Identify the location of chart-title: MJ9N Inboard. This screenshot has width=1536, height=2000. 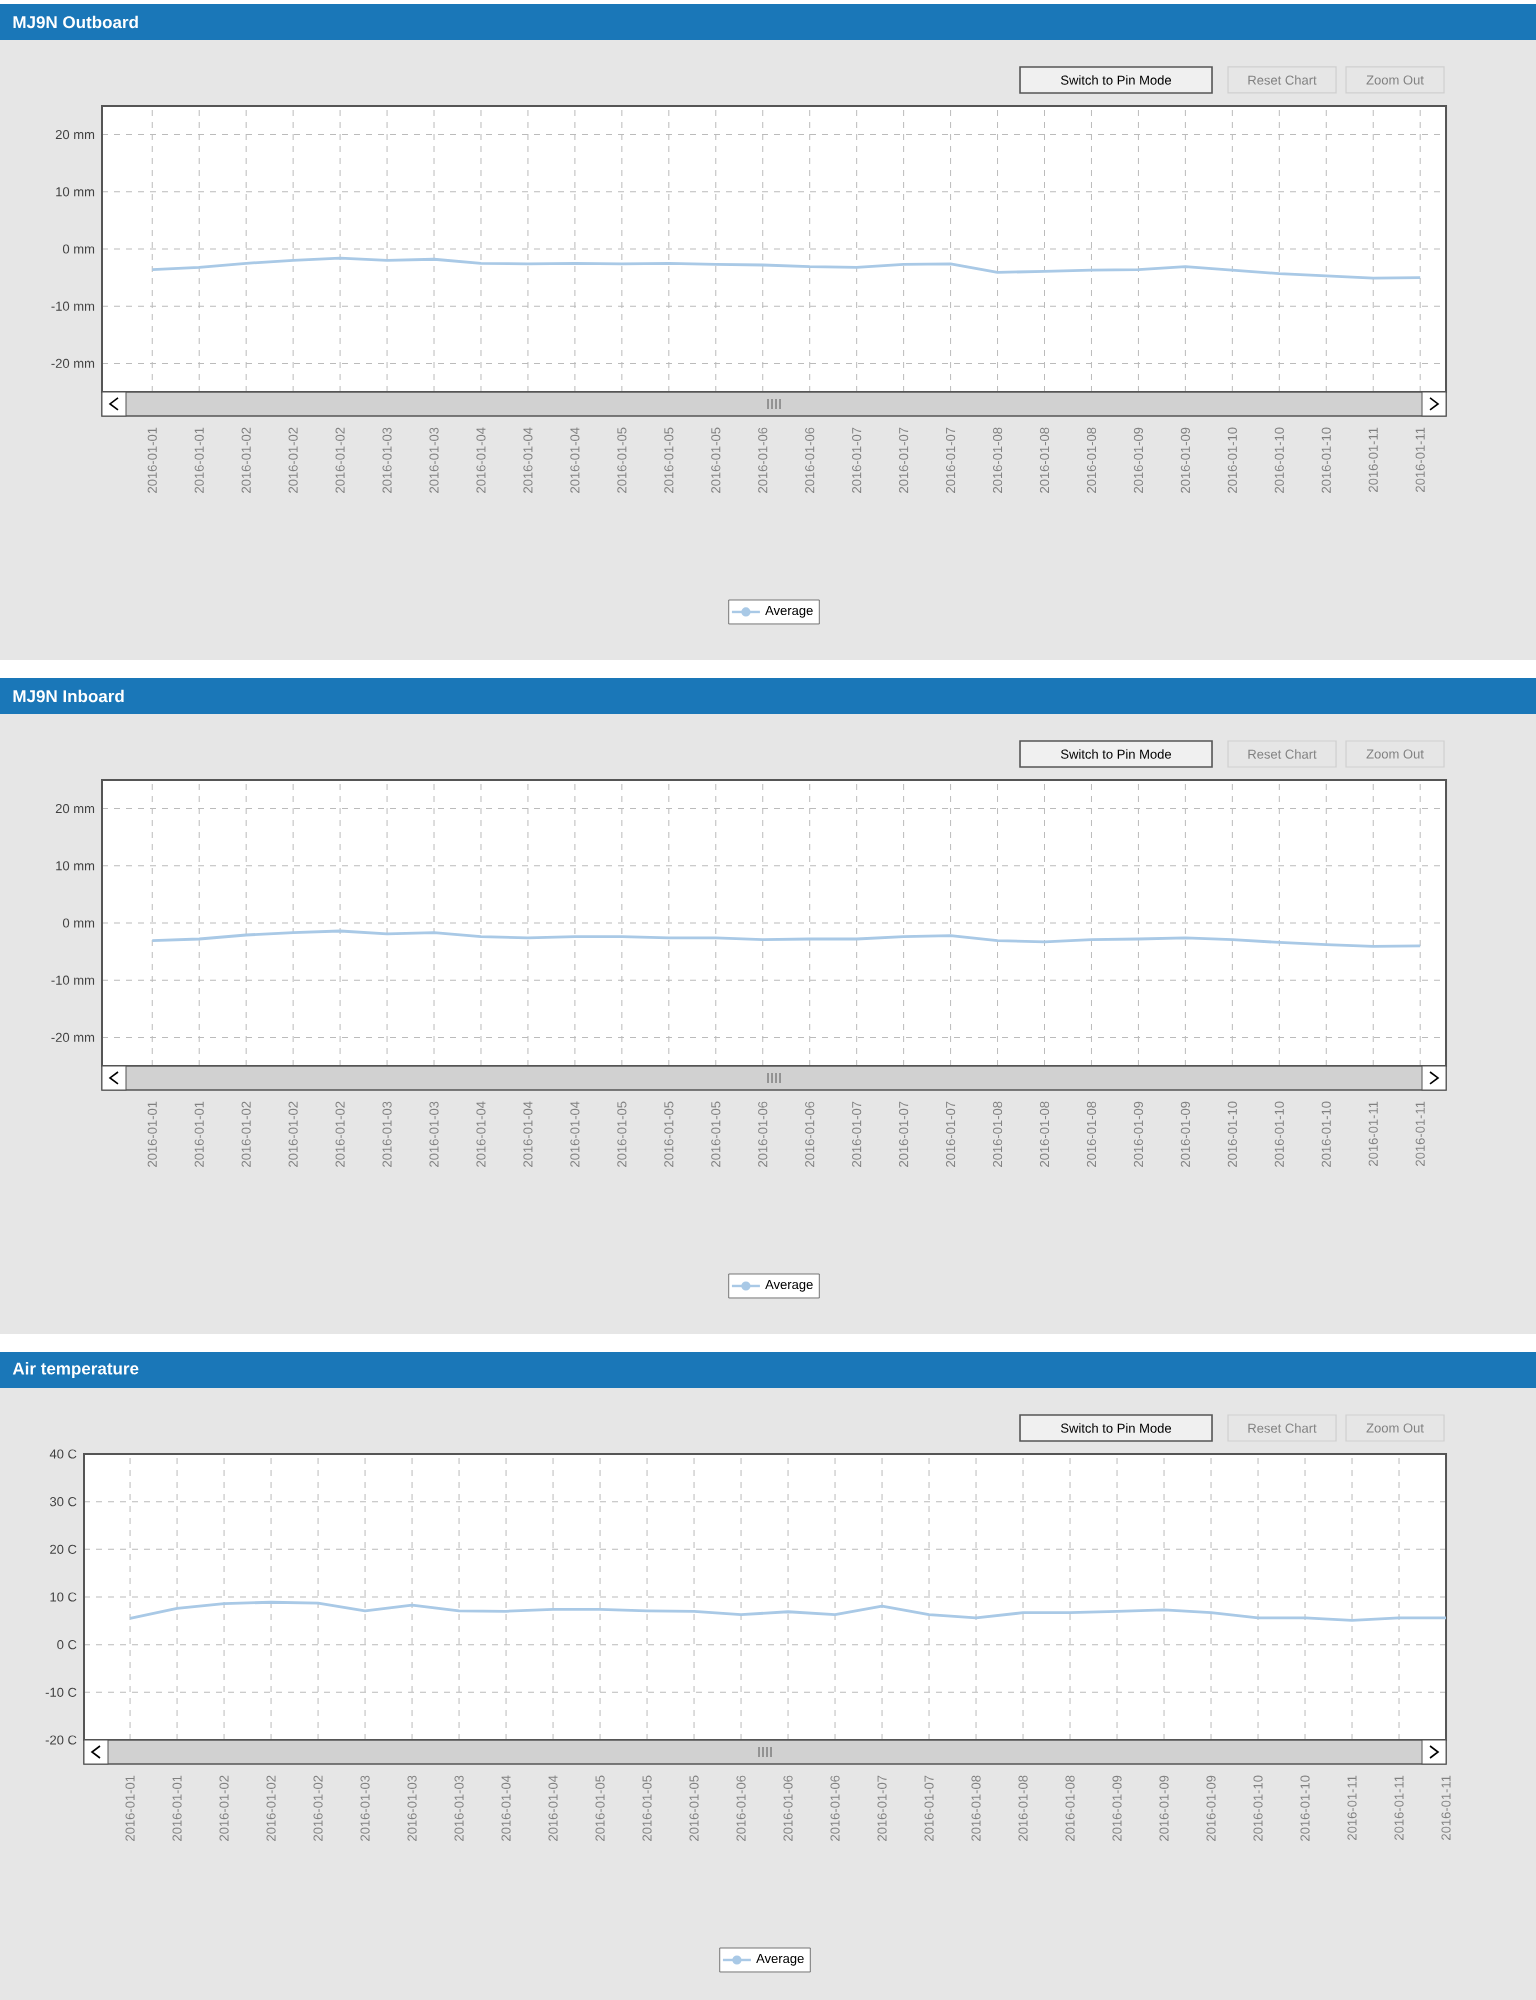
(68, 696).